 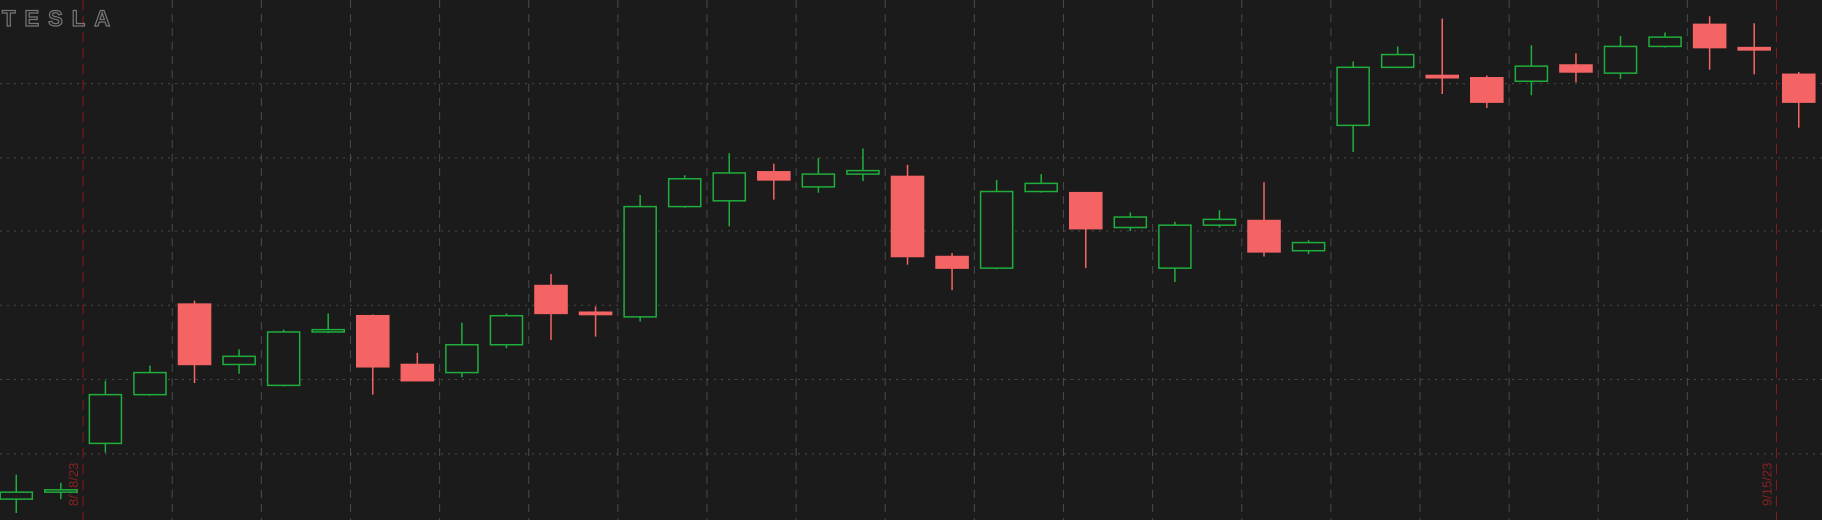 What do you see at coordinates (73, 484) in the screenshot?
I see `date-marker-label: 8/18/23` at bounding box center [73, 484].